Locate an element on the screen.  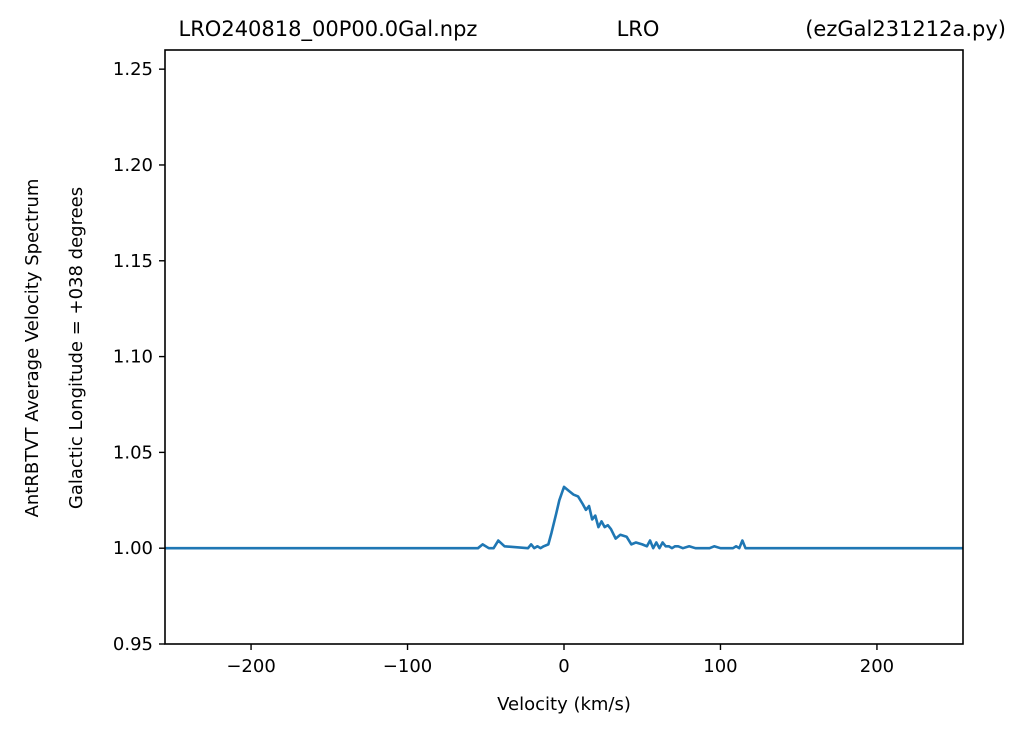
y-tick-label: 1.10 is located at coordinates (133, 357).